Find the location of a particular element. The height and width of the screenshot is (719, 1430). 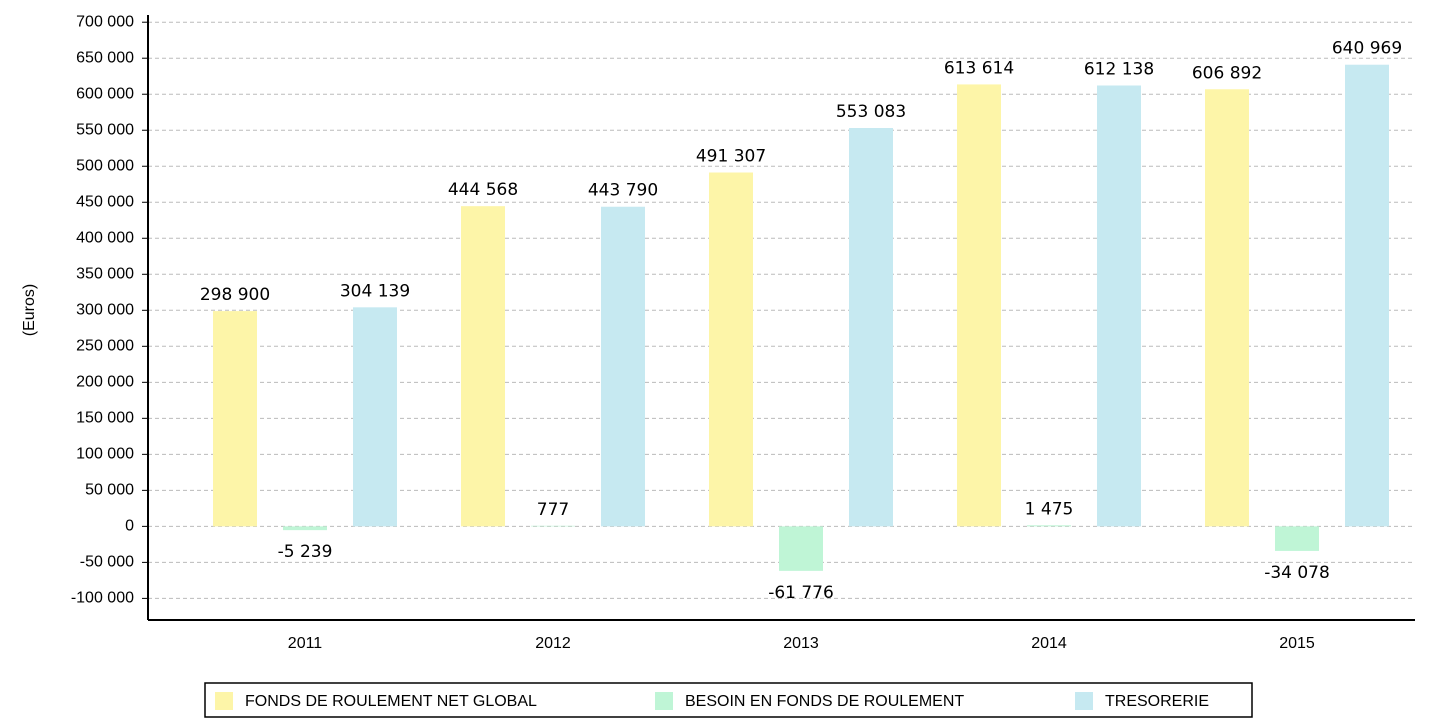

value-label: -5 239 is located at coordinates (305, 552).